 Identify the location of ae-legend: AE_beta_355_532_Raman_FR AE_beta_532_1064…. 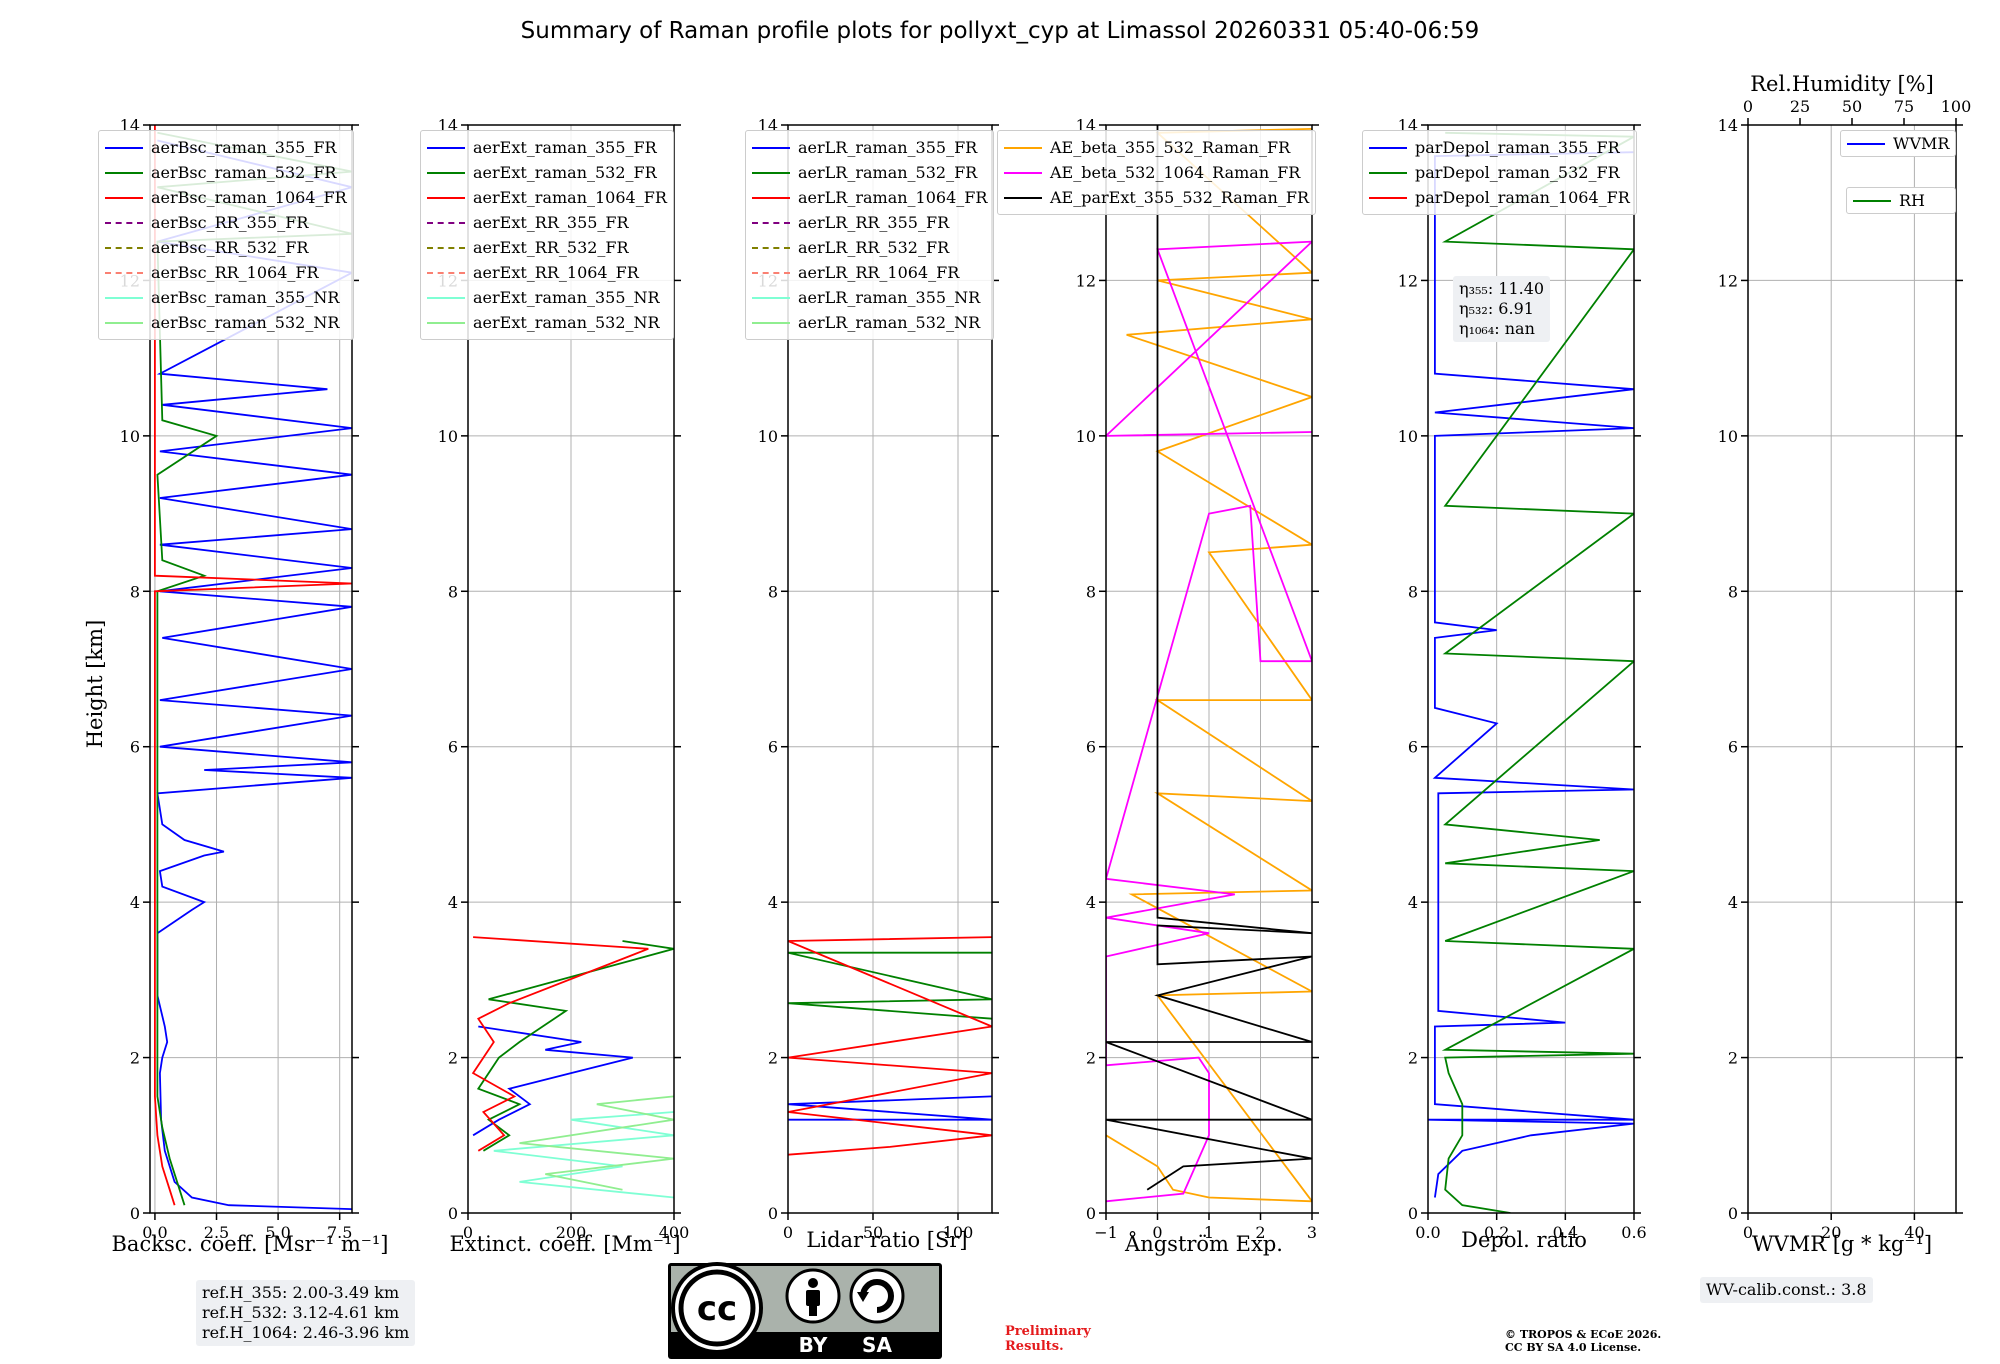
(1156, 172).